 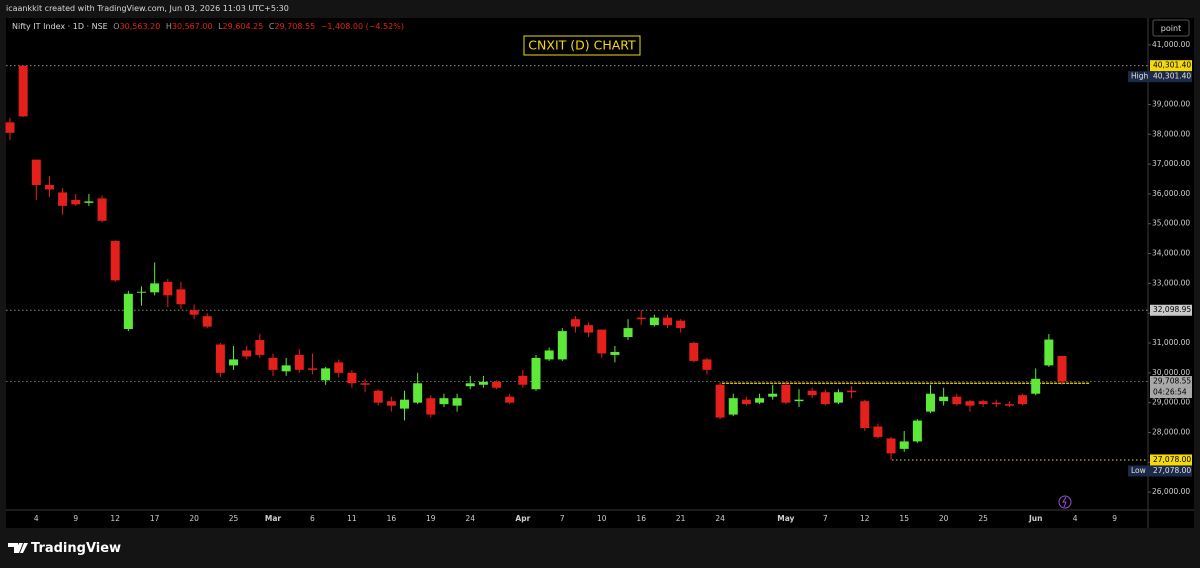 I want to click on x-tick-label: 11, so click(x=352, y=518).